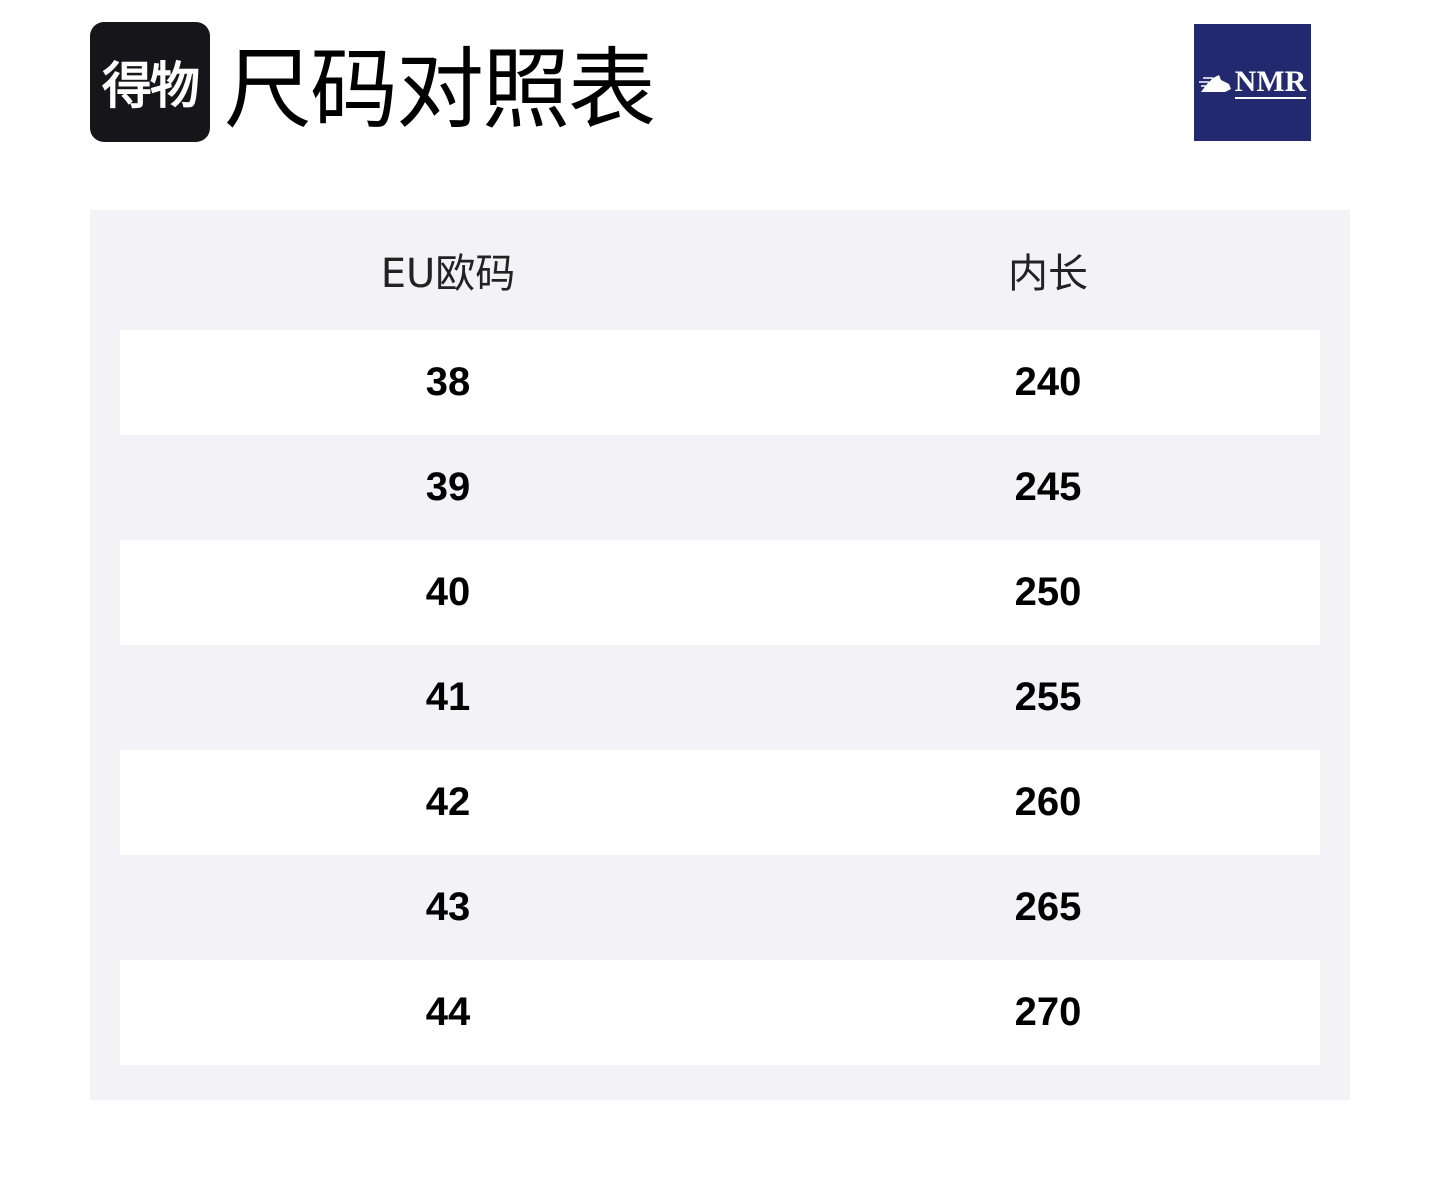  I want to click on column-header-inner-length: 内长, so click(1048, 274).